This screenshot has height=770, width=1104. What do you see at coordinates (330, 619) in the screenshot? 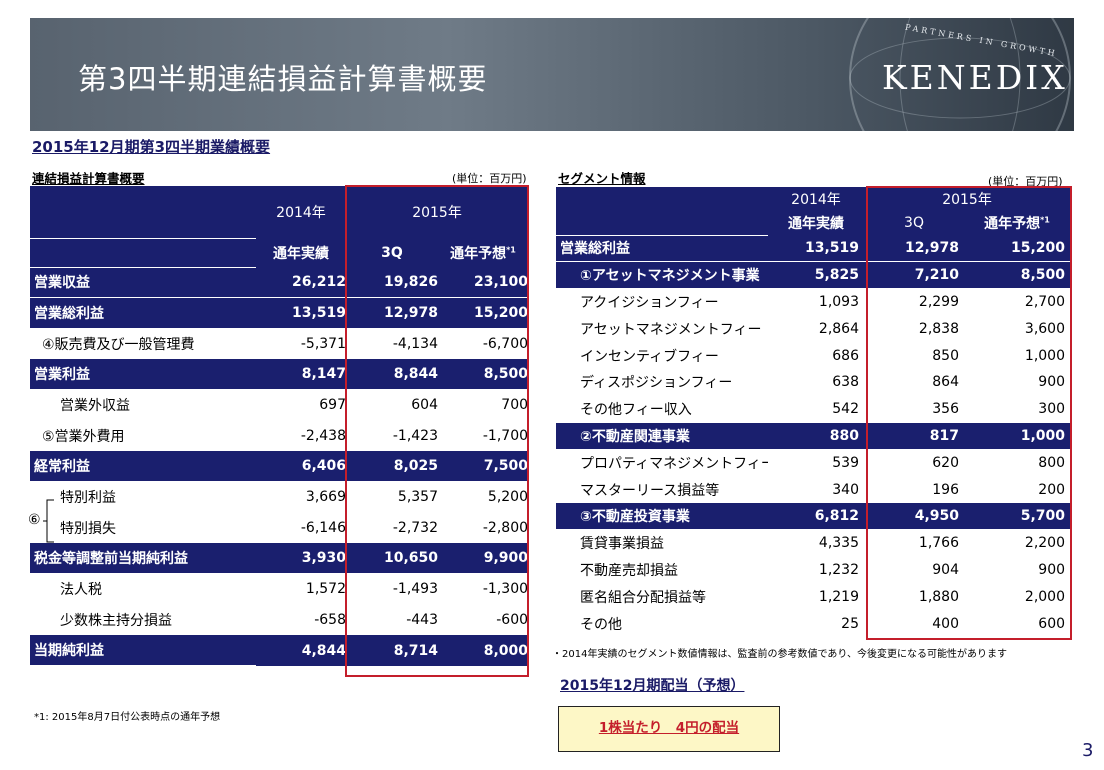
I see `cell-value: -658` at bounding box center [330, 619].